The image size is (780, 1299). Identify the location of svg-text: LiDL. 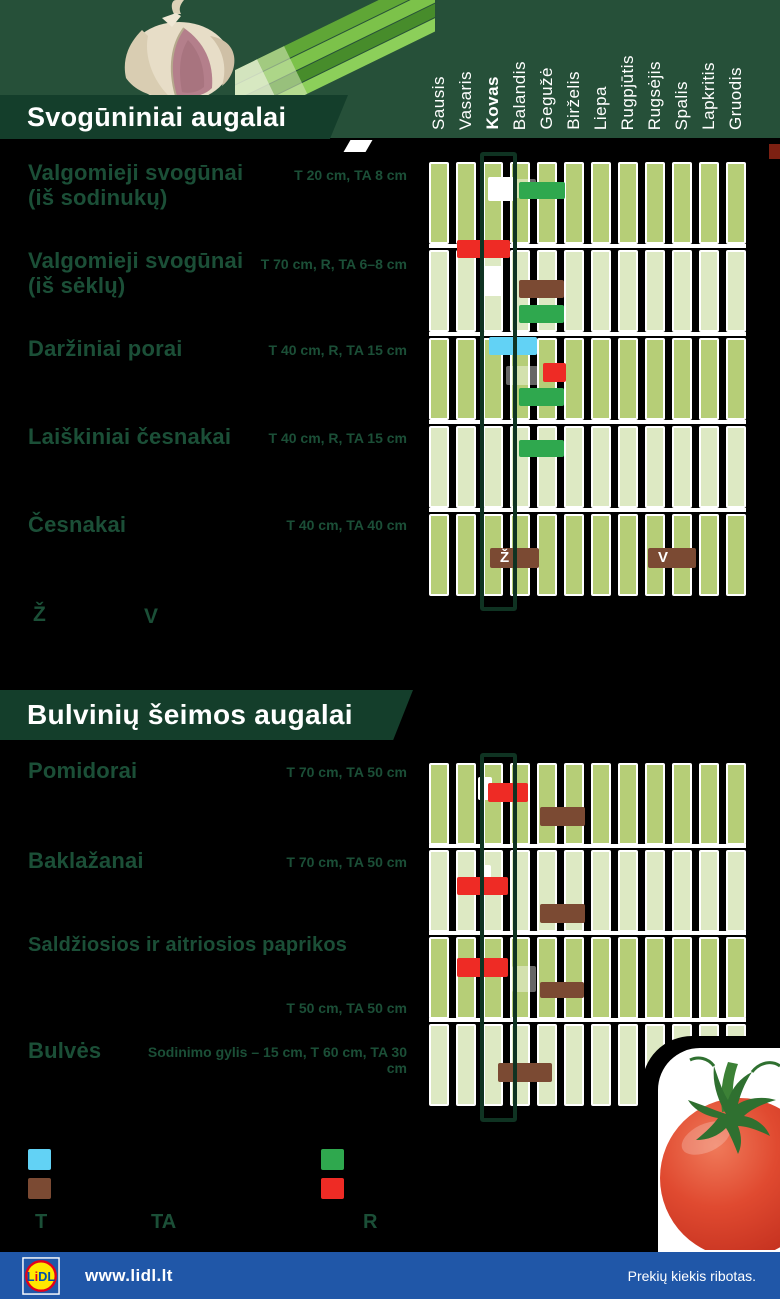
(41, 1276).